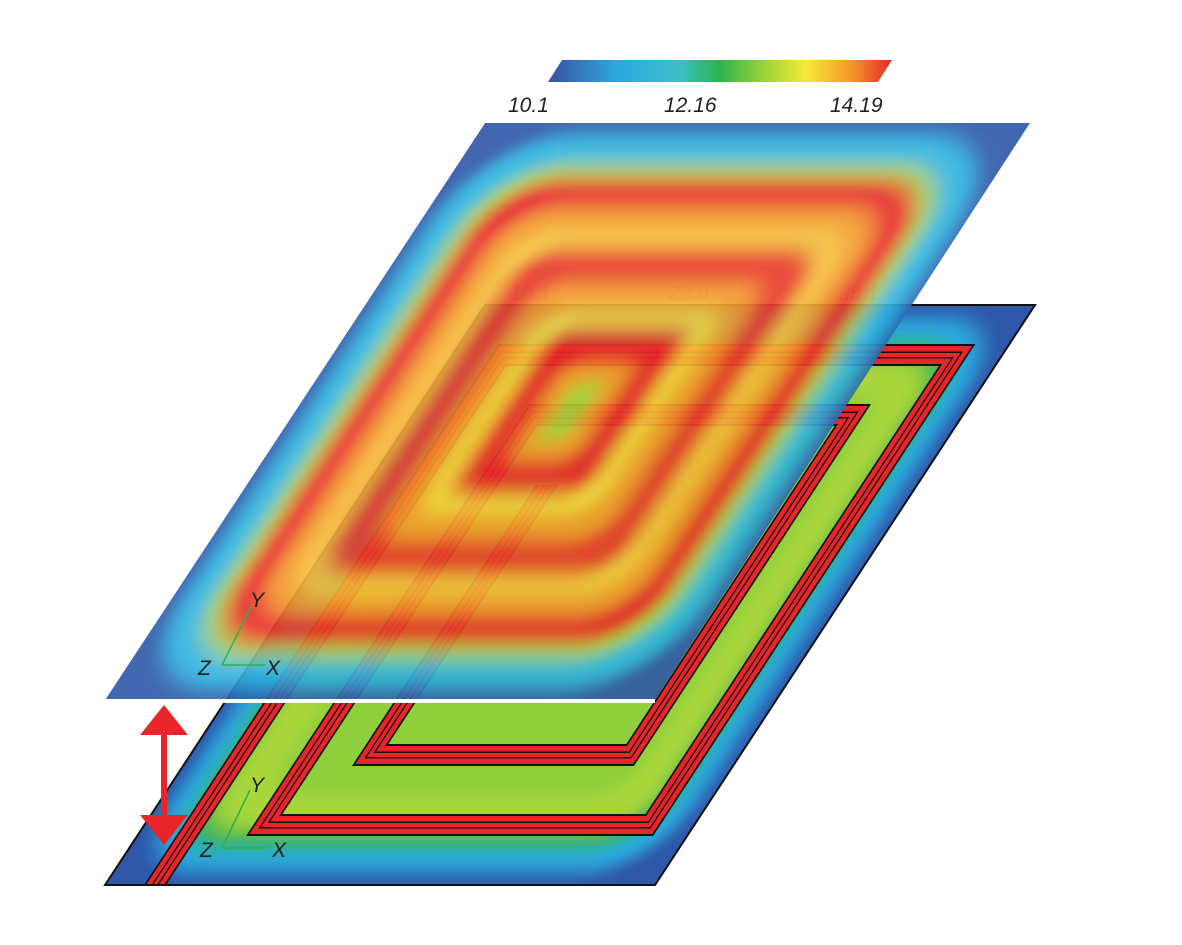  I want to click on colorbar, so click(720, 71).